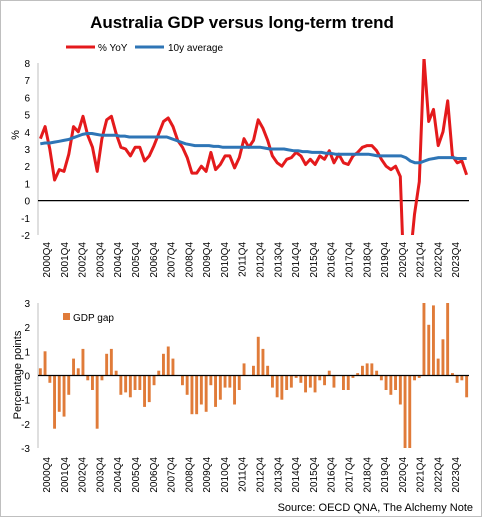 The height and width of the screenshot is (518, 482). What do you see at coordinates (113, 48) in the screenshot?
I see `legend-yoy-label: % YoY` at bounding box center [113, 48].